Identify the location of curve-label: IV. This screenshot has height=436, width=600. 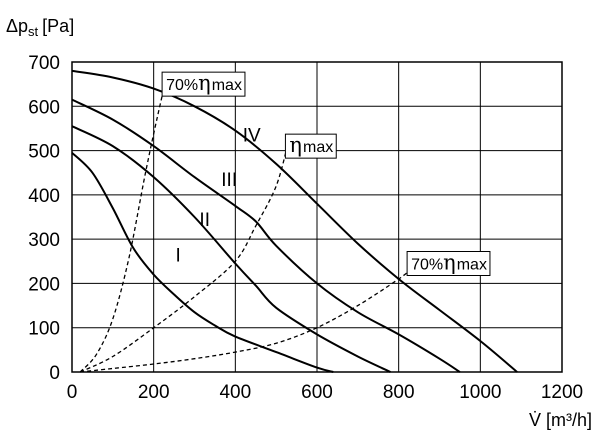
(252, 136).